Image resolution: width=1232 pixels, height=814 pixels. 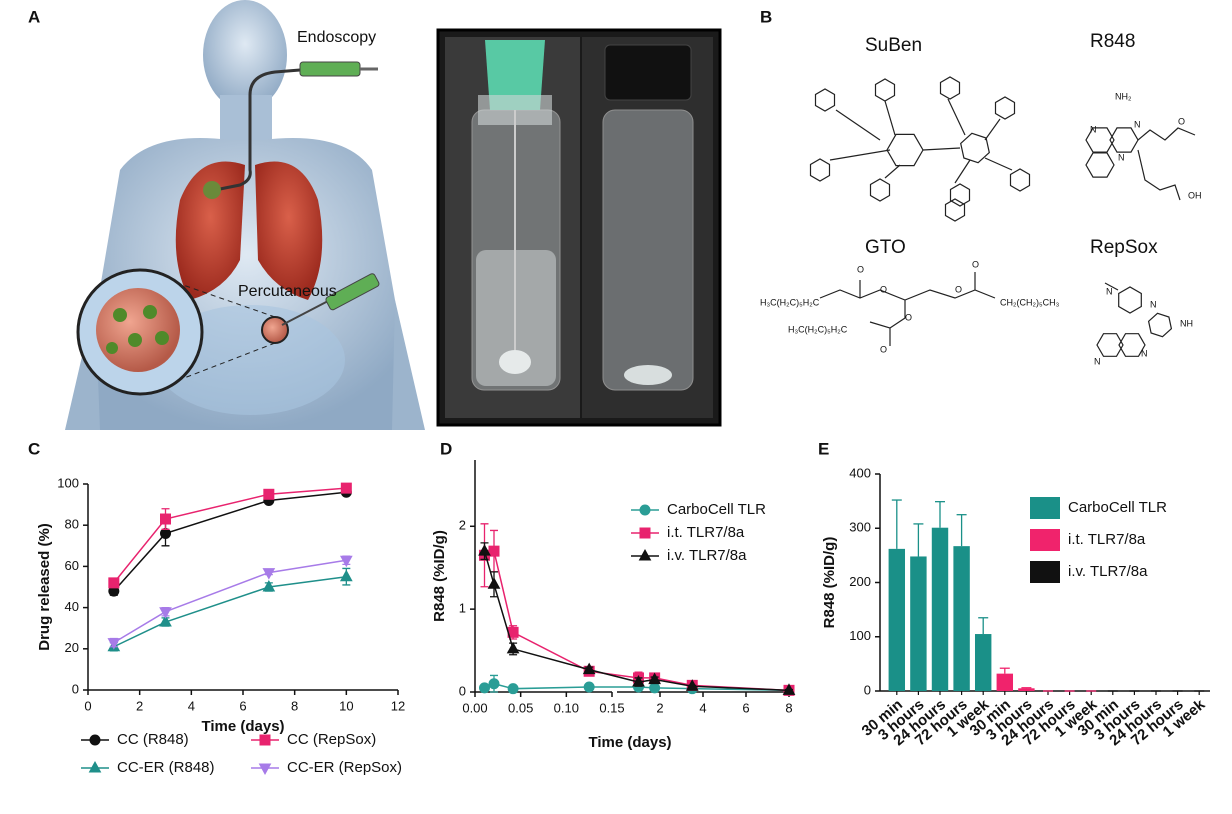 What do you see at coordinates (34, 16) in the screenshot?
I see `panel-label: A` at bounding box center [34, 16].